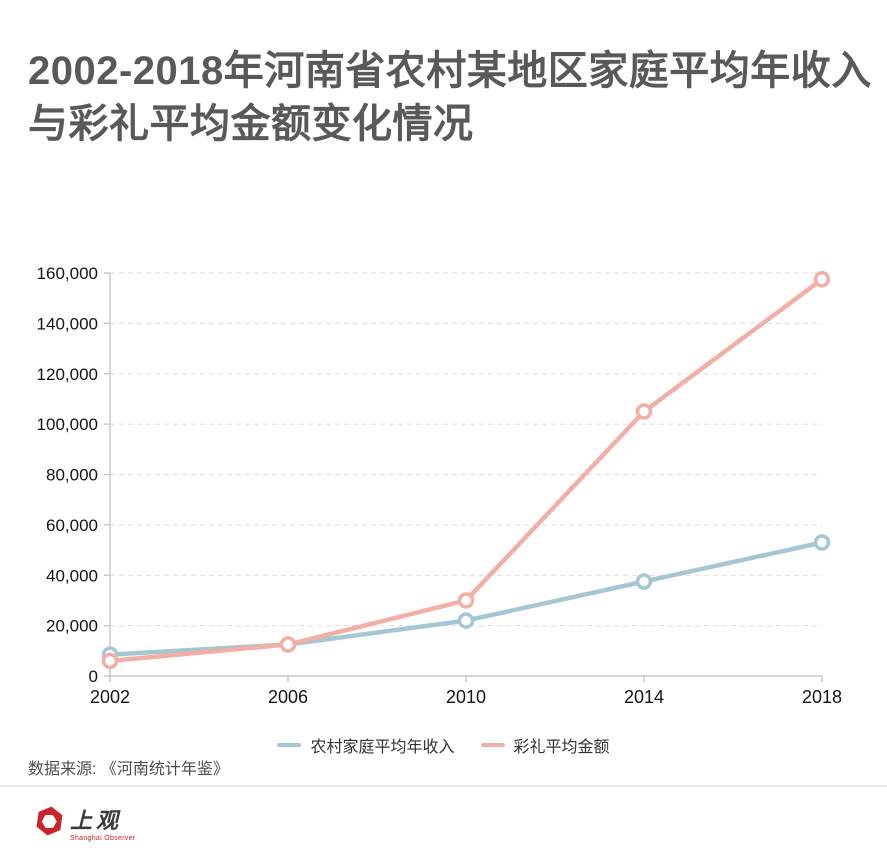 The width and height of the screenshot is (887, 864). I want to click on legend-label-bride-price: 彩礼平均金额, so click(561, 747).